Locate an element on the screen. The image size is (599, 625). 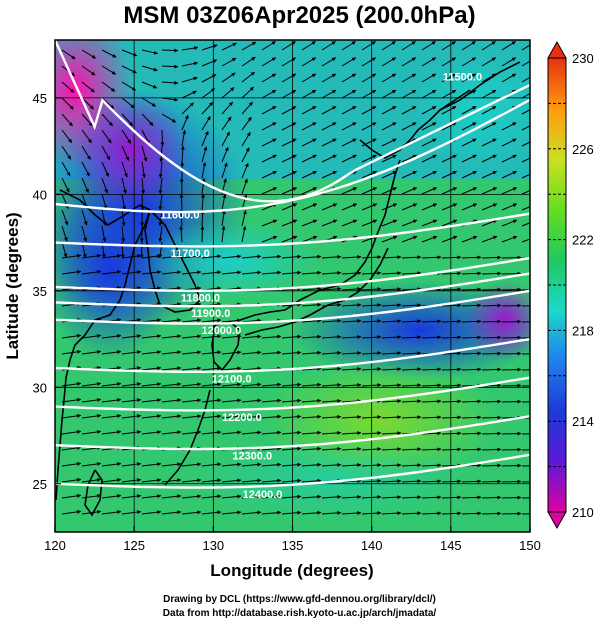
contour-label-12000.0: 12000.0 is located at coordinates (221, 331).